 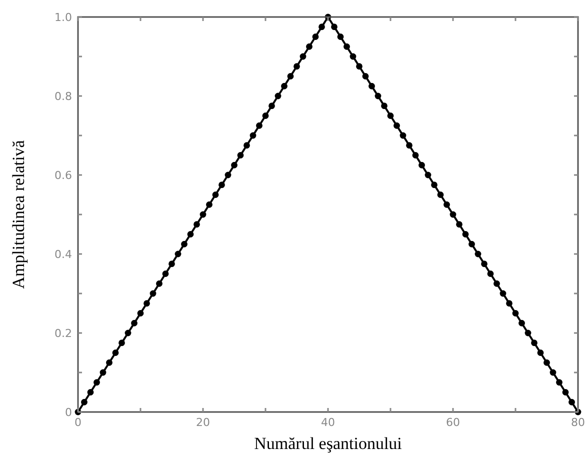 What do you see at coordinates (63, 17) in the screenshot?
I see `y-tick-label: 1.0` at bounding box center [63, 17].